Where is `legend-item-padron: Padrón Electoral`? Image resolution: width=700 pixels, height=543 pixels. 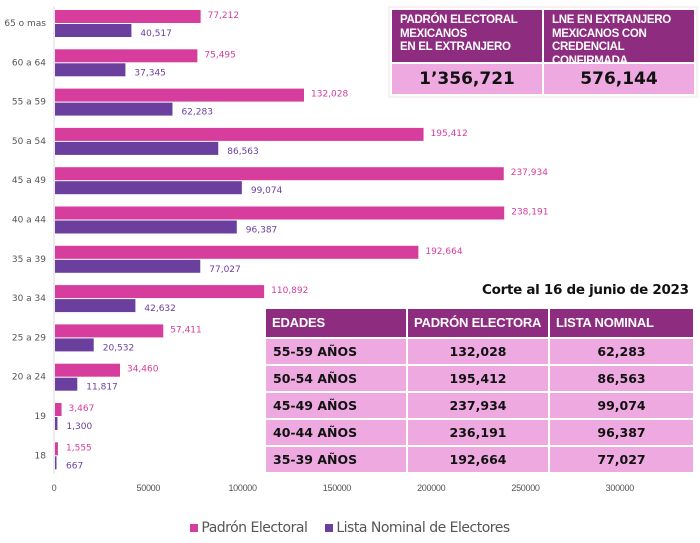
legend-item-padron: Padrón Electoral is located at coordinates (249, 528).